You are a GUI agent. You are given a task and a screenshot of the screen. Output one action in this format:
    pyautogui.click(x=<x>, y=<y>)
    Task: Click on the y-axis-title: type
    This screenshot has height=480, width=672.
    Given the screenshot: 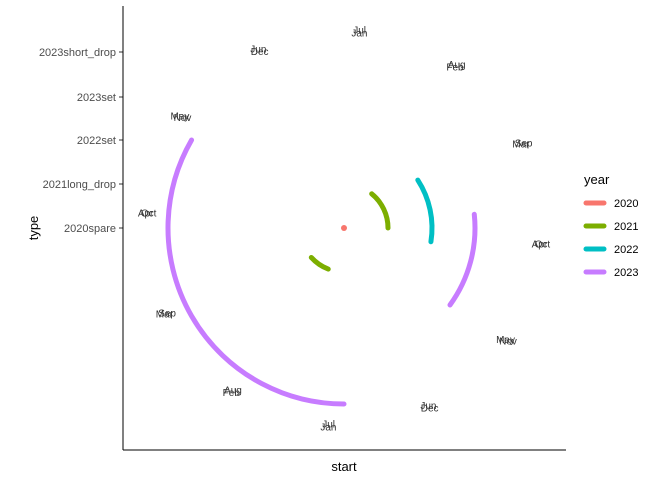 What is the action you would take?
    pyautogui.click(x=33, y=228)
    